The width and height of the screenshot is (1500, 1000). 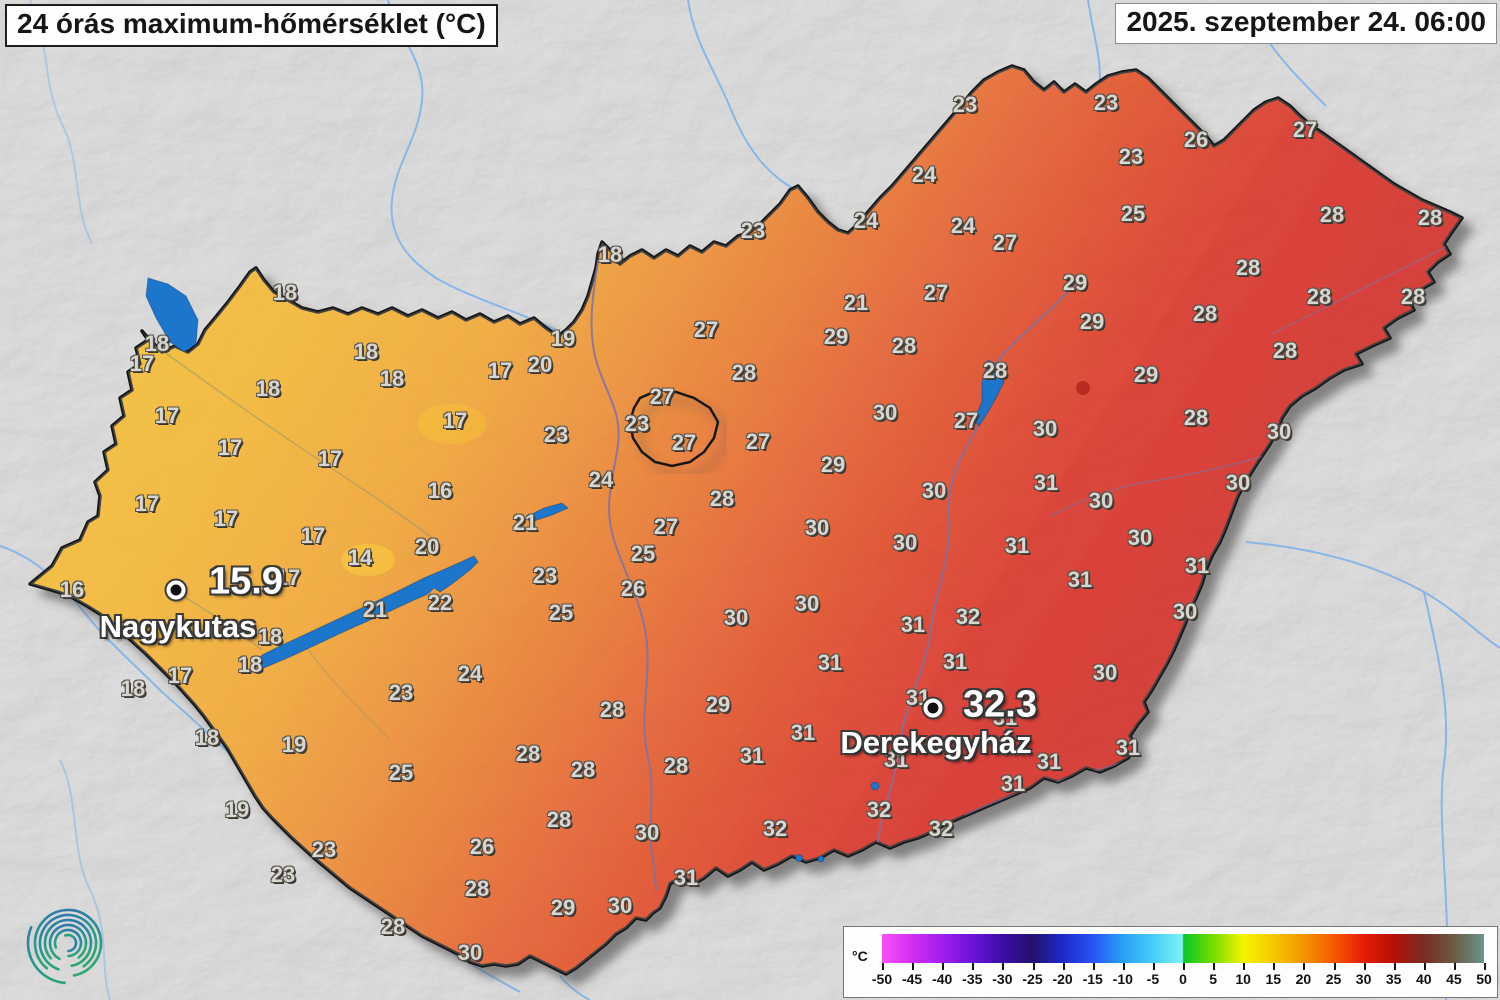 I want to click on colorbar-tick-label: -15, so click(x=1092, y=979).